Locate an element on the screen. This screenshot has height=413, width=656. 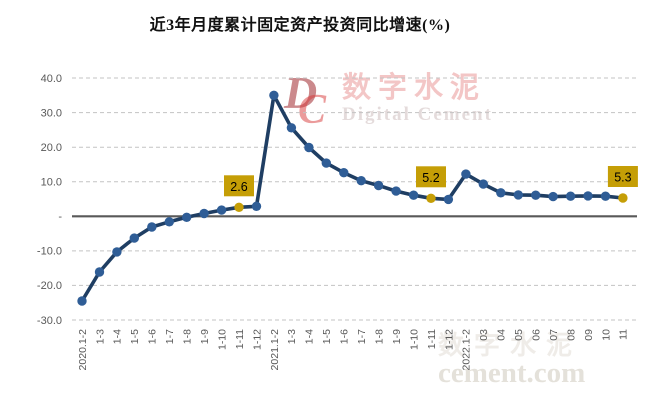
y-tick-label: 30.0 is located at coordinates (51, 113).